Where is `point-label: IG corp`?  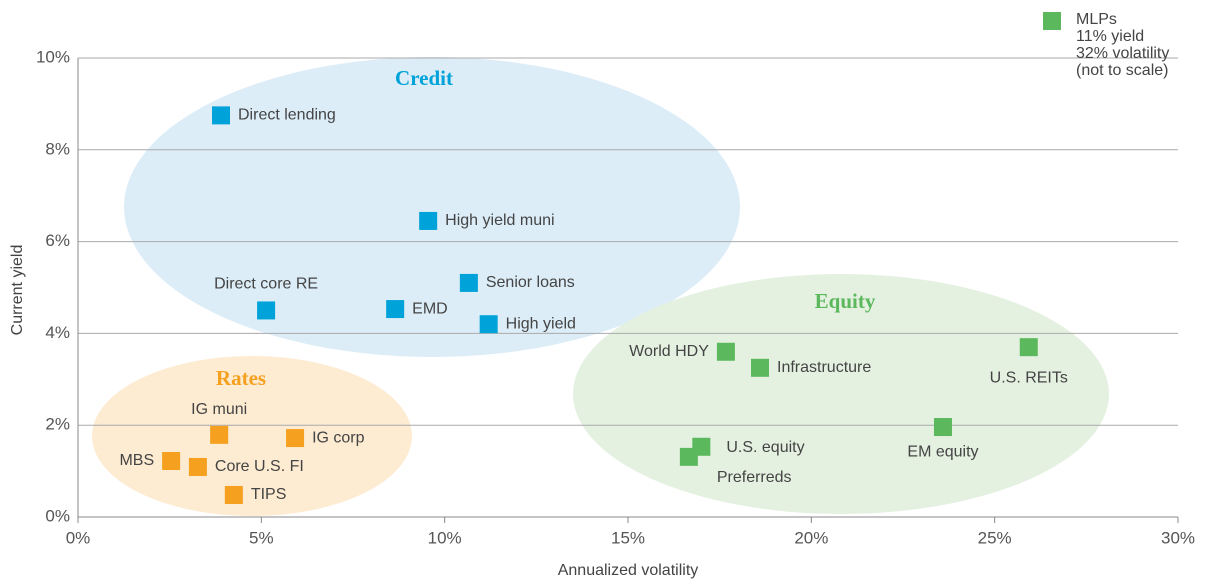 point-label: IG corp is located at coordinates (338, 437).